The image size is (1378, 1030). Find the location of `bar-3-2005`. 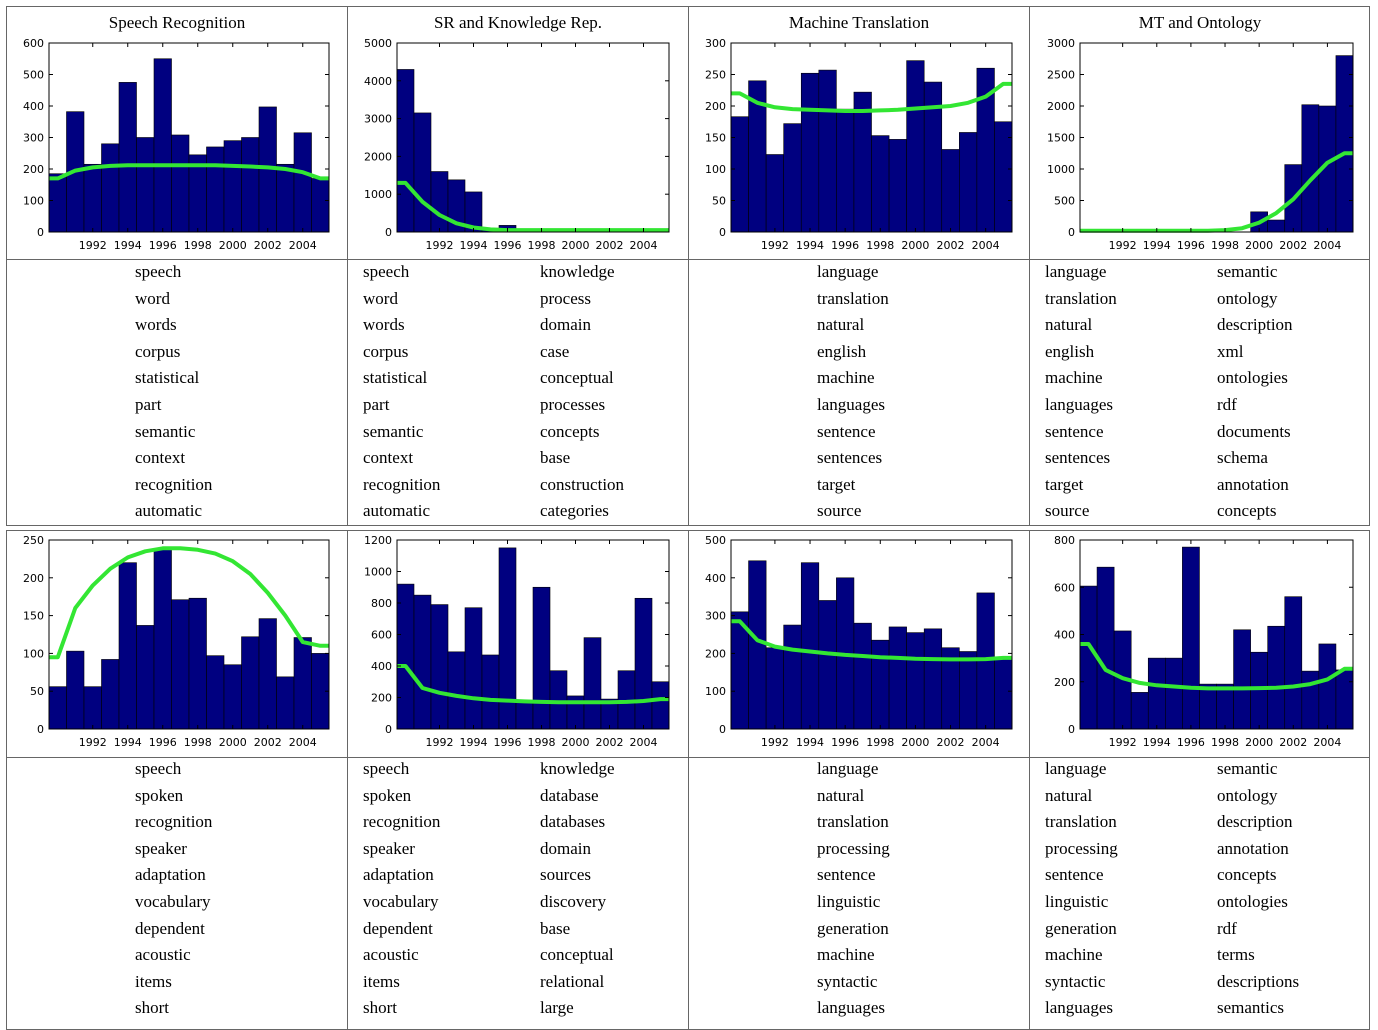

bar-3-2005 is located at coordinates (1344, 144).